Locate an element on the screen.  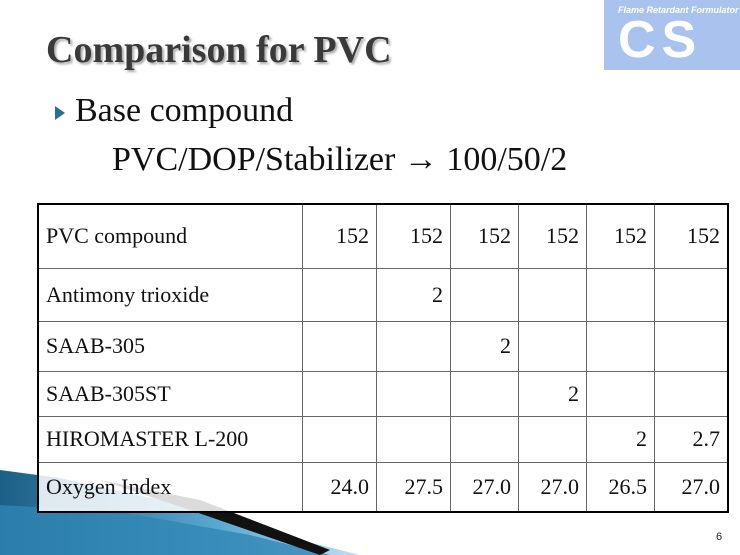
row-label: Oxygen Index is located at coordinates (170, 487).